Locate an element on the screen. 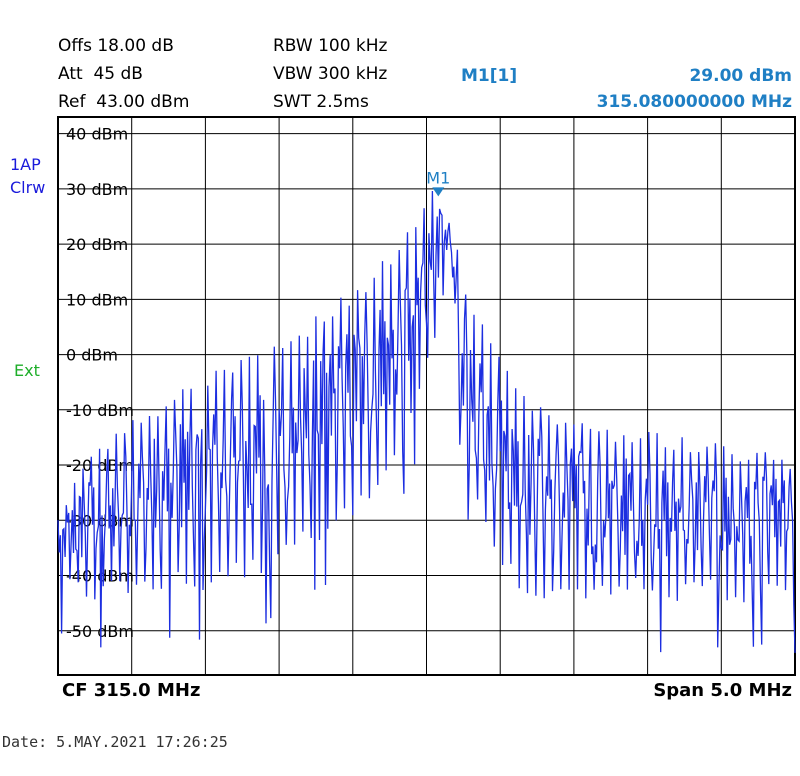  marker-level: 29.00 dBm is located at coordinates (740, 76).